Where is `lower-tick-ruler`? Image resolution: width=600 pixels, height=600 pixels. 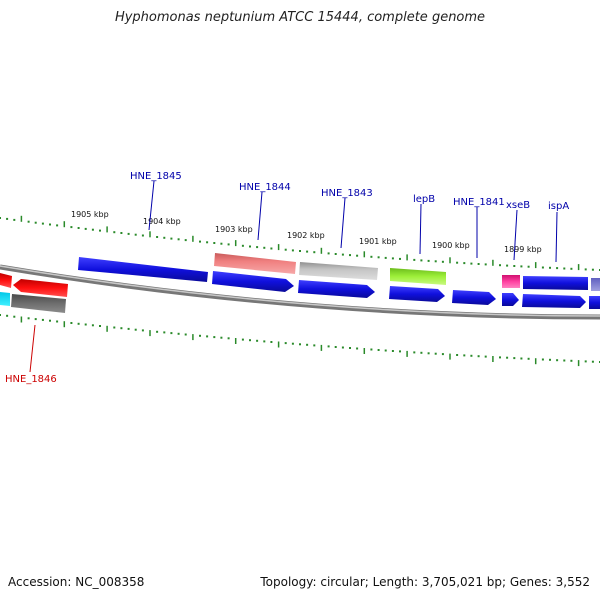
lower-tick-ruler is located at coordinates (300, 340).